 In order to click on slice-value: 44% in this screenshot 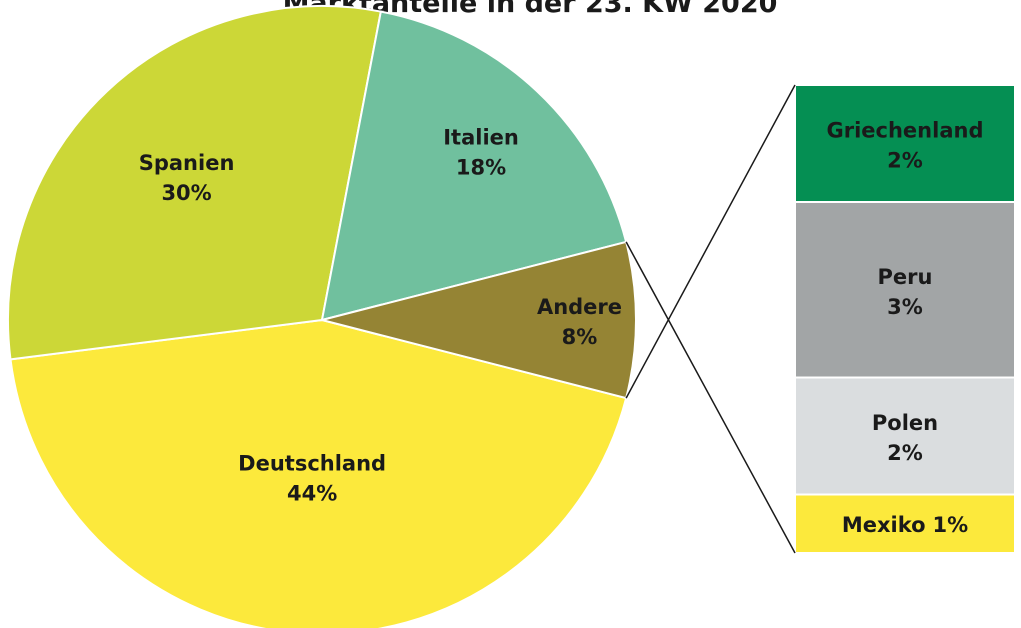, I will do `click(312, 494)`.